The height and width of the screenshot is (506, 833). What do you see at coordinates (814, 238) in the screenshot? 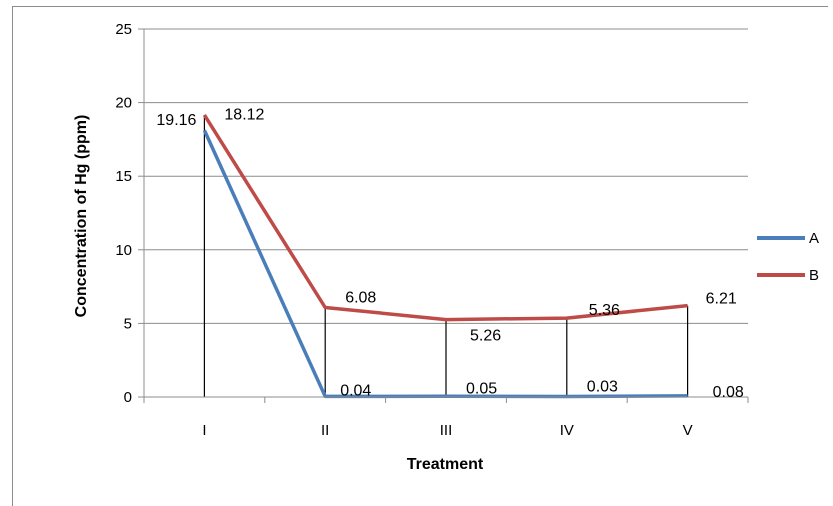
I see `legend-label-A: A` at bounding box center [814, 238].